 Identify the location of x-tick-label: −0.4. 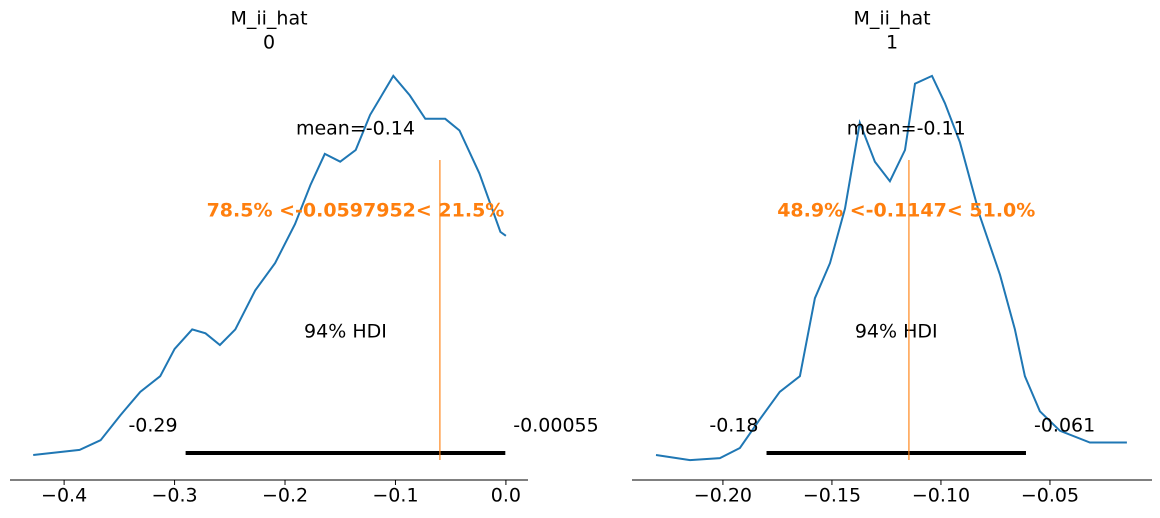
(64, 496).